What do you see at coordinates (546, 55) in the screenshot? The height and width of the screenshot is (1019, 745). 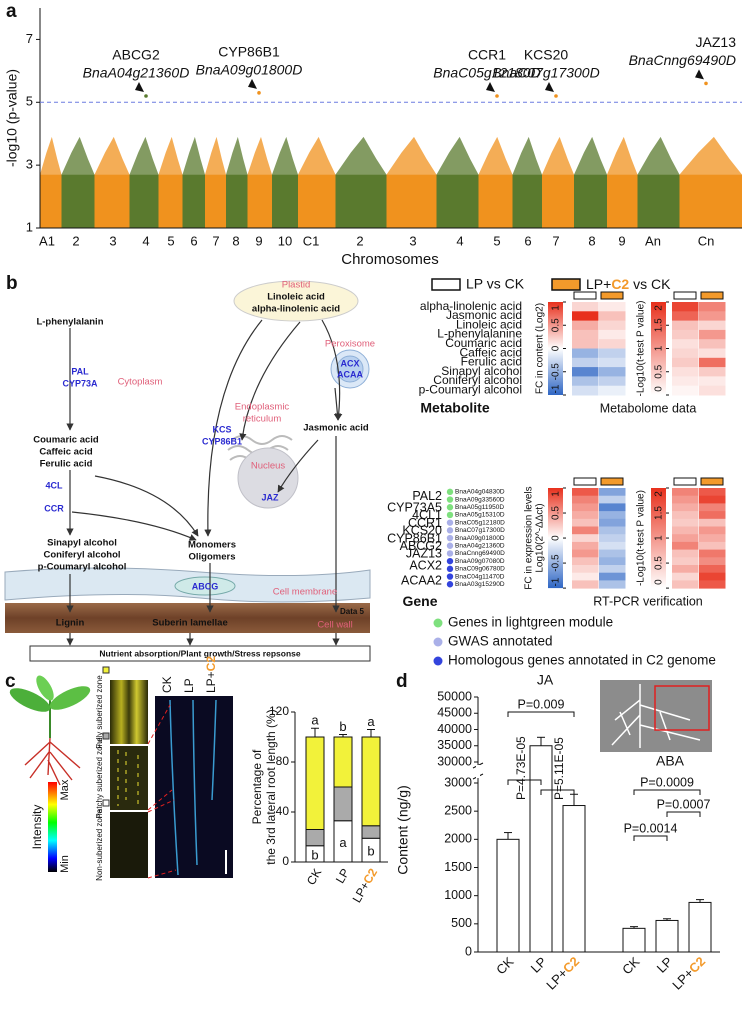 I see `gene-symbol: KCS20` at bounding box center [546, 55].